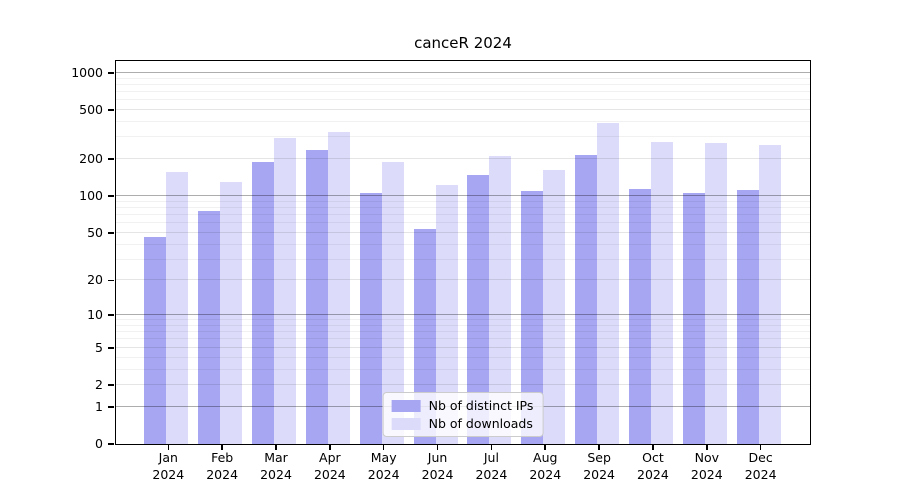  I want to click on x-tick-label-nov: Nov 2024, so click(706, 466).